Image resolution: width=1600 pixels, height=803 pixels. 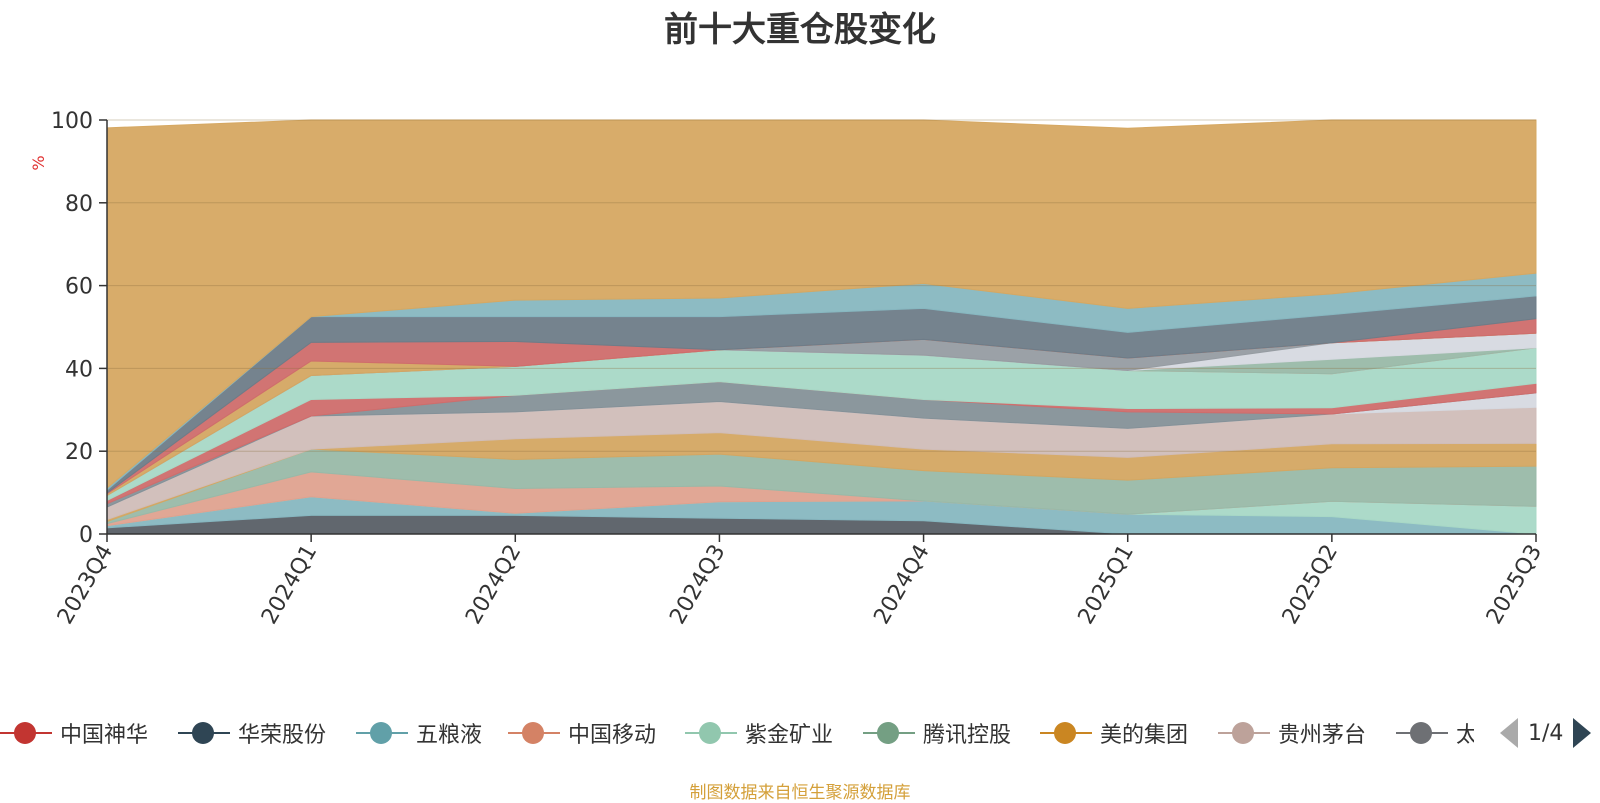 What do you see at coordinates (72, 121) in the screenshot?
I see `y-tick-label-100: 100` at bounding box center [72, 121].